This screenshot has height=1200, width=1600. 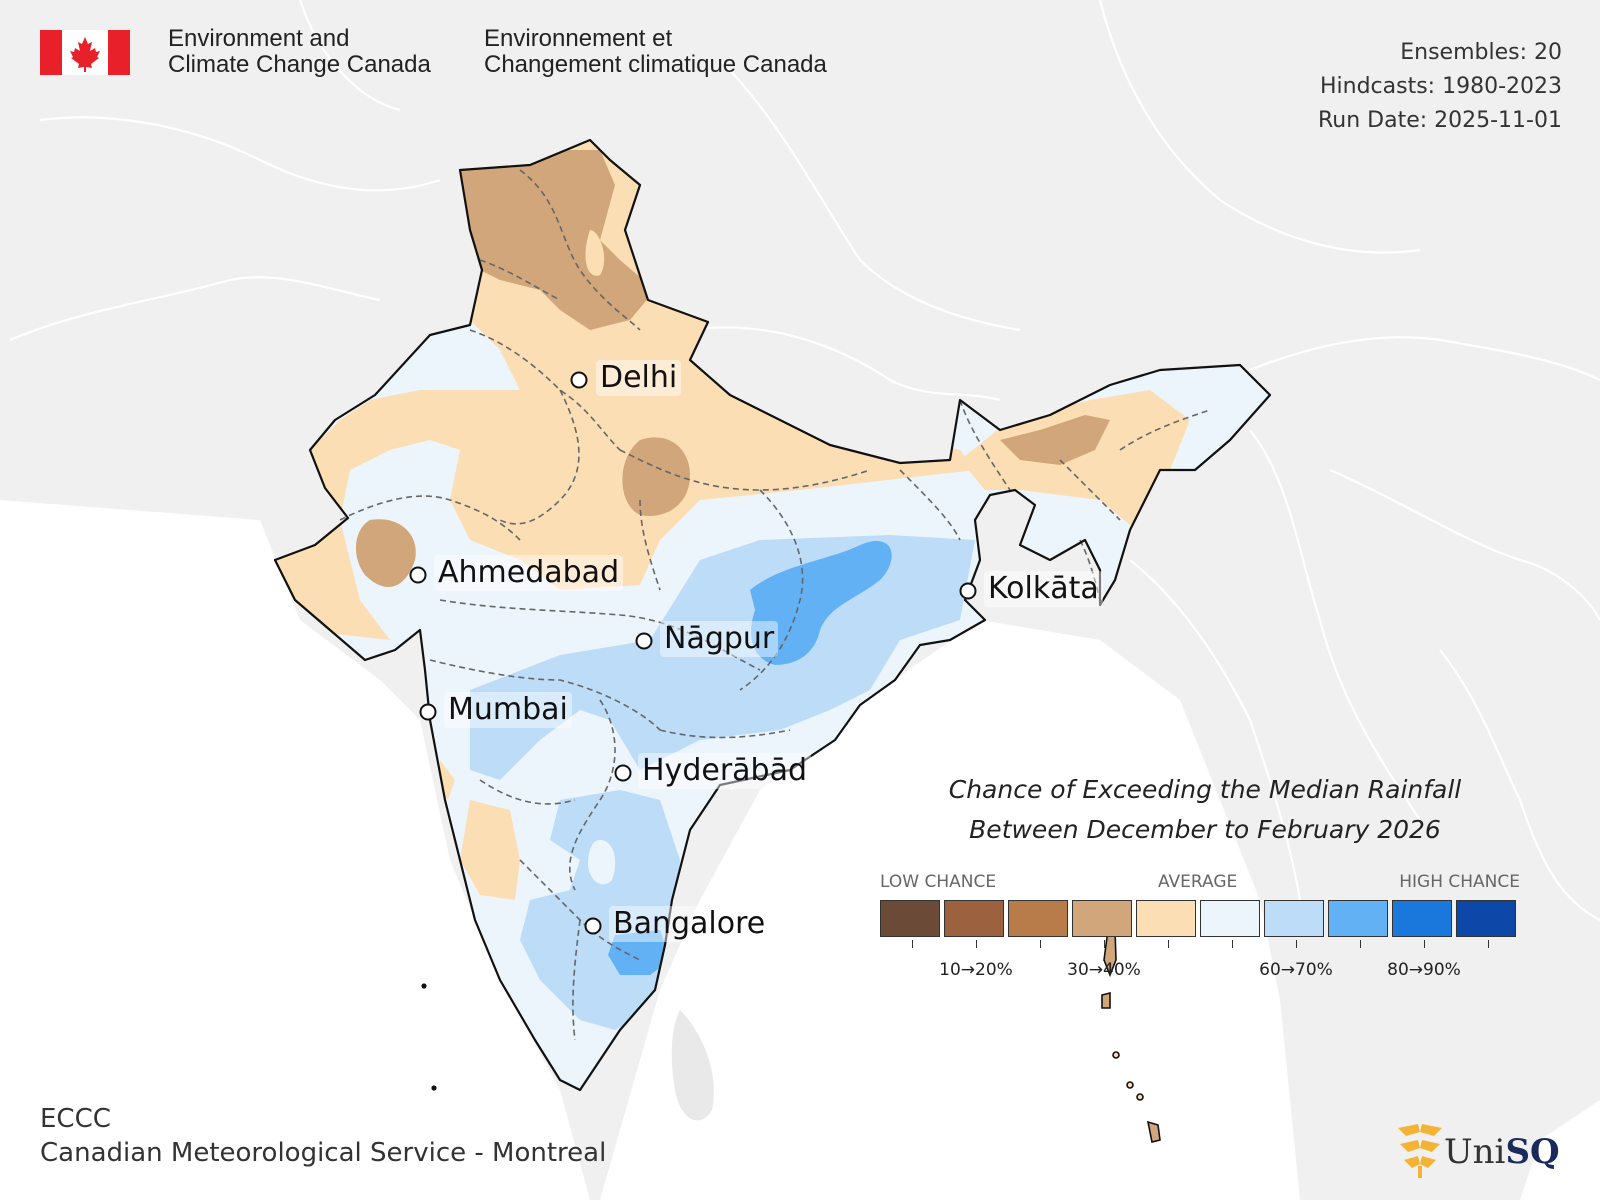 What do you see at coordinates (1198, 882) in the screenshot?
I see `legend-average-label: AVERAGE` at bounding box center [1198, 882].